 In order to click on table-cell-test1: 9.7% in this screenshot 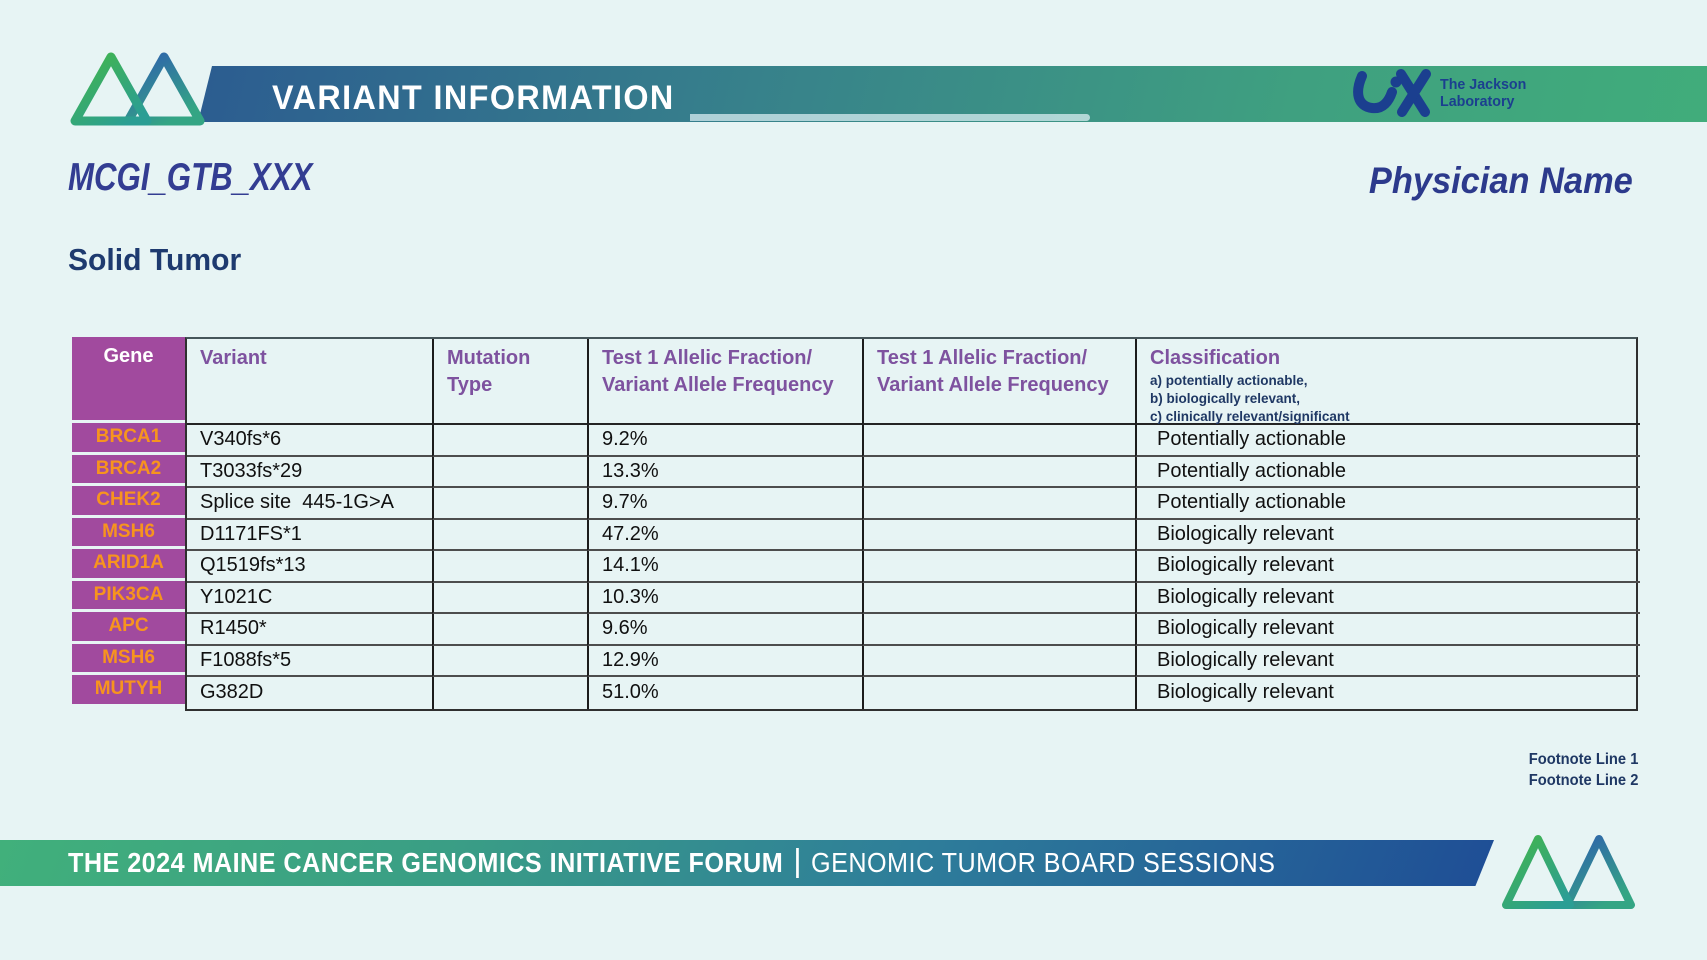, I will do `click(724, 504)`.